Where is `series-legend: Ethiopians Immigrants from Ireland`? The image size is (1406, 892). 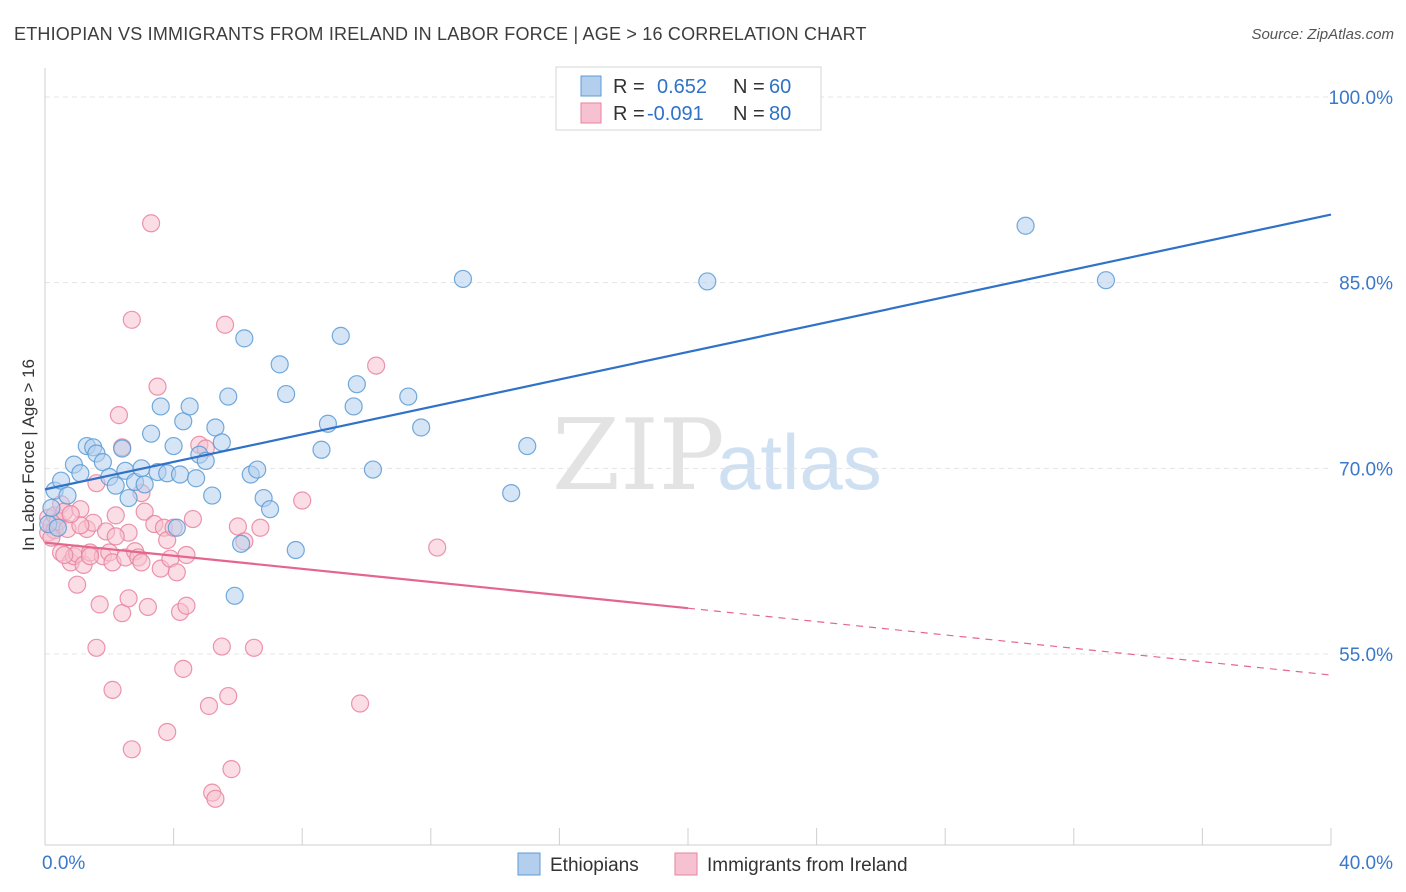 series-legend: Ethiopians Immigrants from Ireland is located at coordinates (712, 864).